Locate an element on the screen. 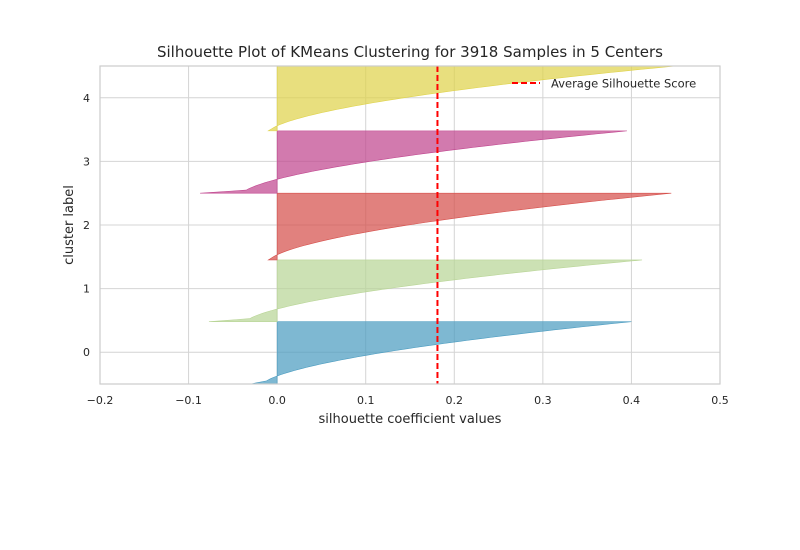 This screenshot has height=550, width=800. x-tick-label: 0.4 is located at coordinates (632, 400).